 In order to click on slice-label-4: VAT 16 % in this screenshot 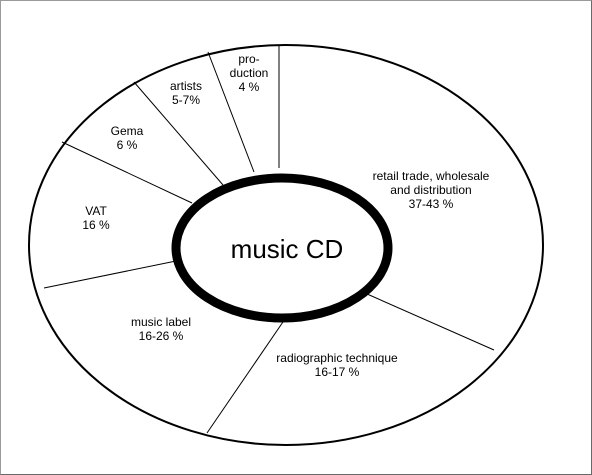, I will do `click(96, 218)`.